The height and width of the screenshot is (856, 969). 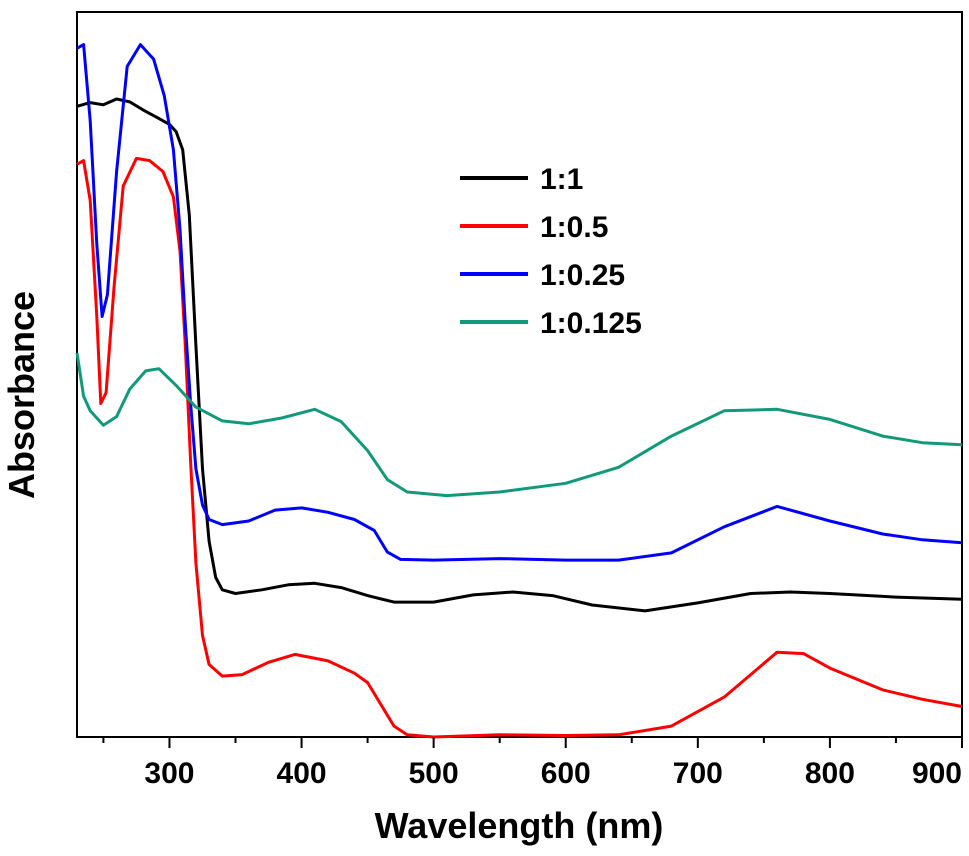 I want to click on y-axis-label: Absorbance, so click(x=21, y=395).